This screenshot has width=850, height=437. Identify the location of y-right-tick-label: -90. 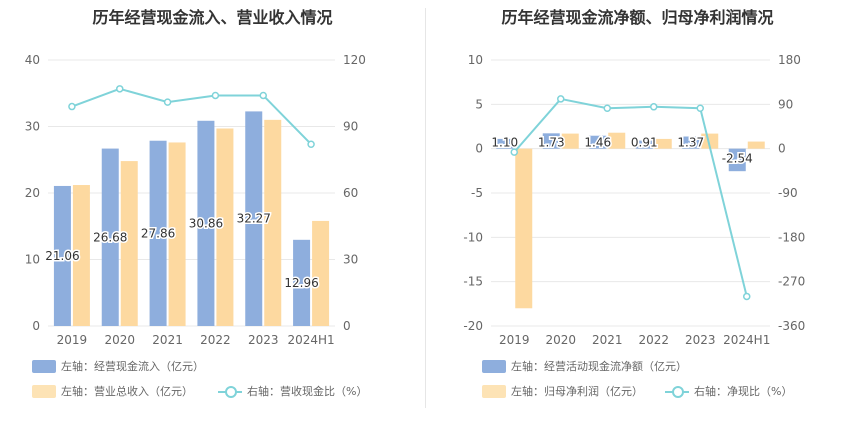
(788, 193).